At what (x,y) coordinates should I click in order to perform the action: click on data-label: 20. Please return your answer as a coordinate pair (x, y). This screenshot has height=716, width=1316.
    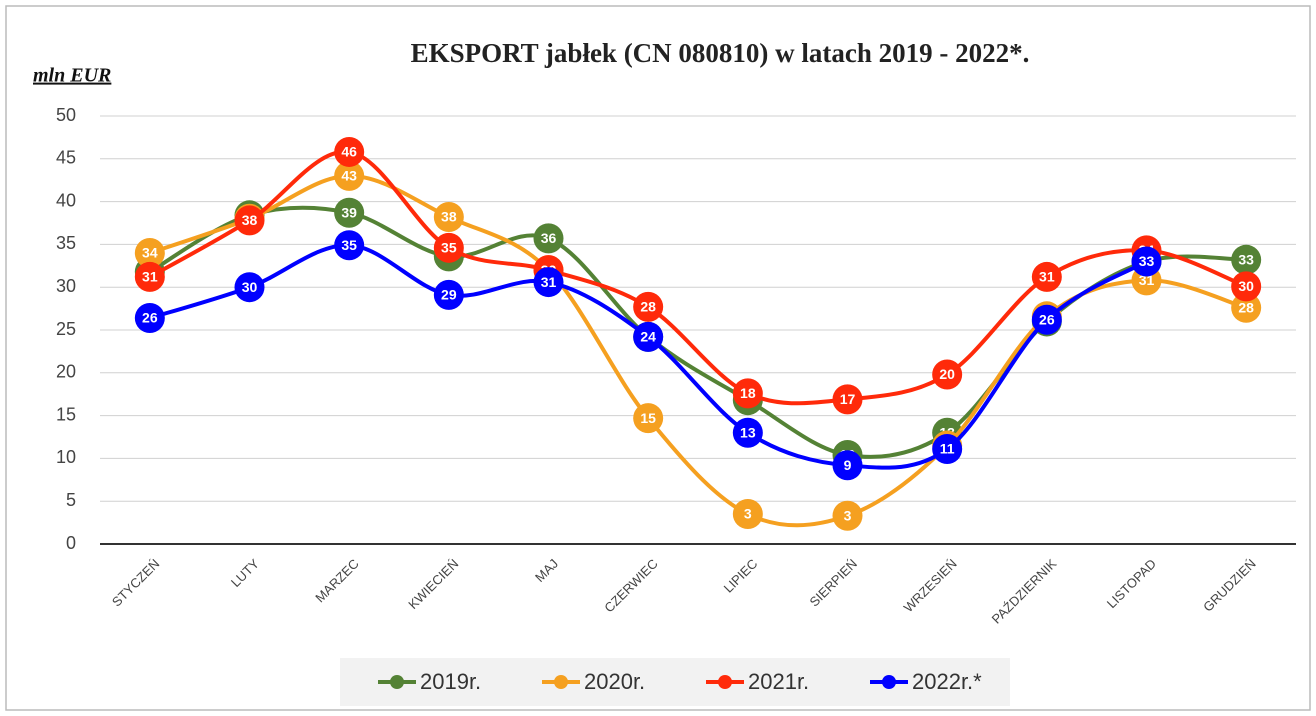
    Looking at the image, I should click on (947, 374).